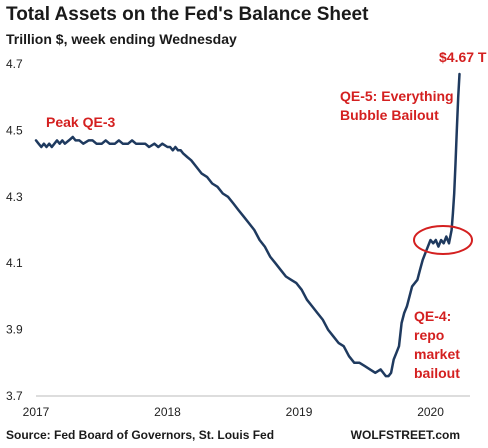 The width and height of the screenshot is (488, 448). Describe the element at coordinates (397, 96) in the screenshot. I see `annotation-qe5-line1: QE-5: Everything` at that location.